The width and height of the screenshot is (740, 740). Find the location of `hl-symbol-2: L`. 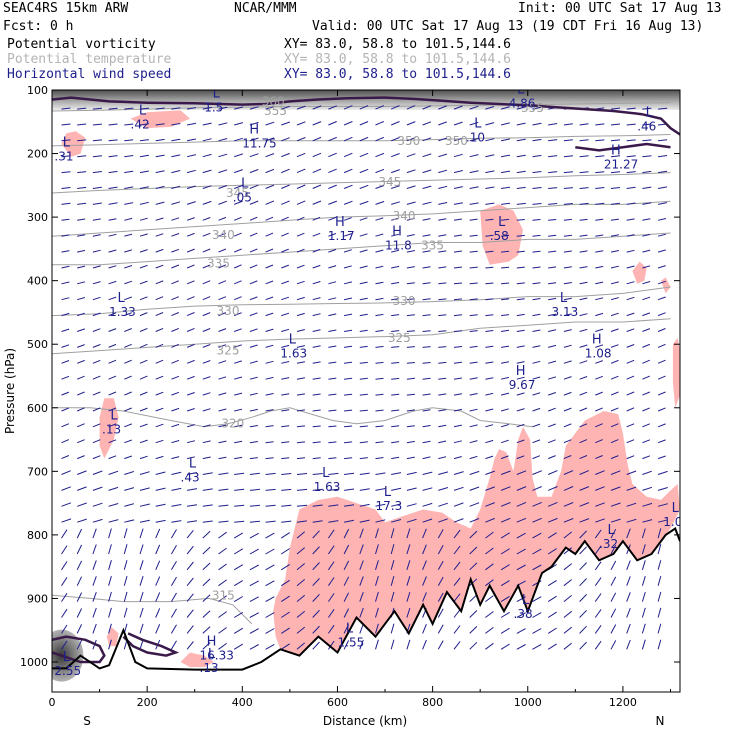

hl-symbol-2: L is located at coordinates (217, 93).